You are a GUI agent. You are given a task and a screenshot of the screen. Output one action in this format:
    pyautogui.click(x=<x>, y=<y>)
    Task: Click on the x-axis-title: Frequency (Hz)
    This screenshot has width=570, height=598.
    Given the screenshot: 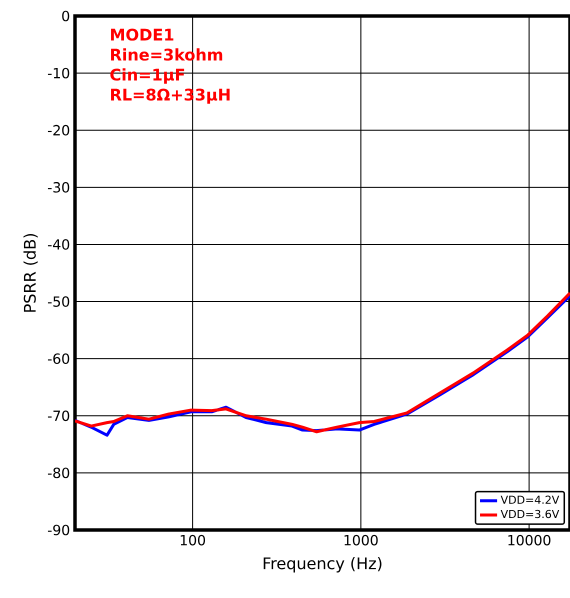 What is the action you would take?
    pyautogui.click(x=323, y=564)
    